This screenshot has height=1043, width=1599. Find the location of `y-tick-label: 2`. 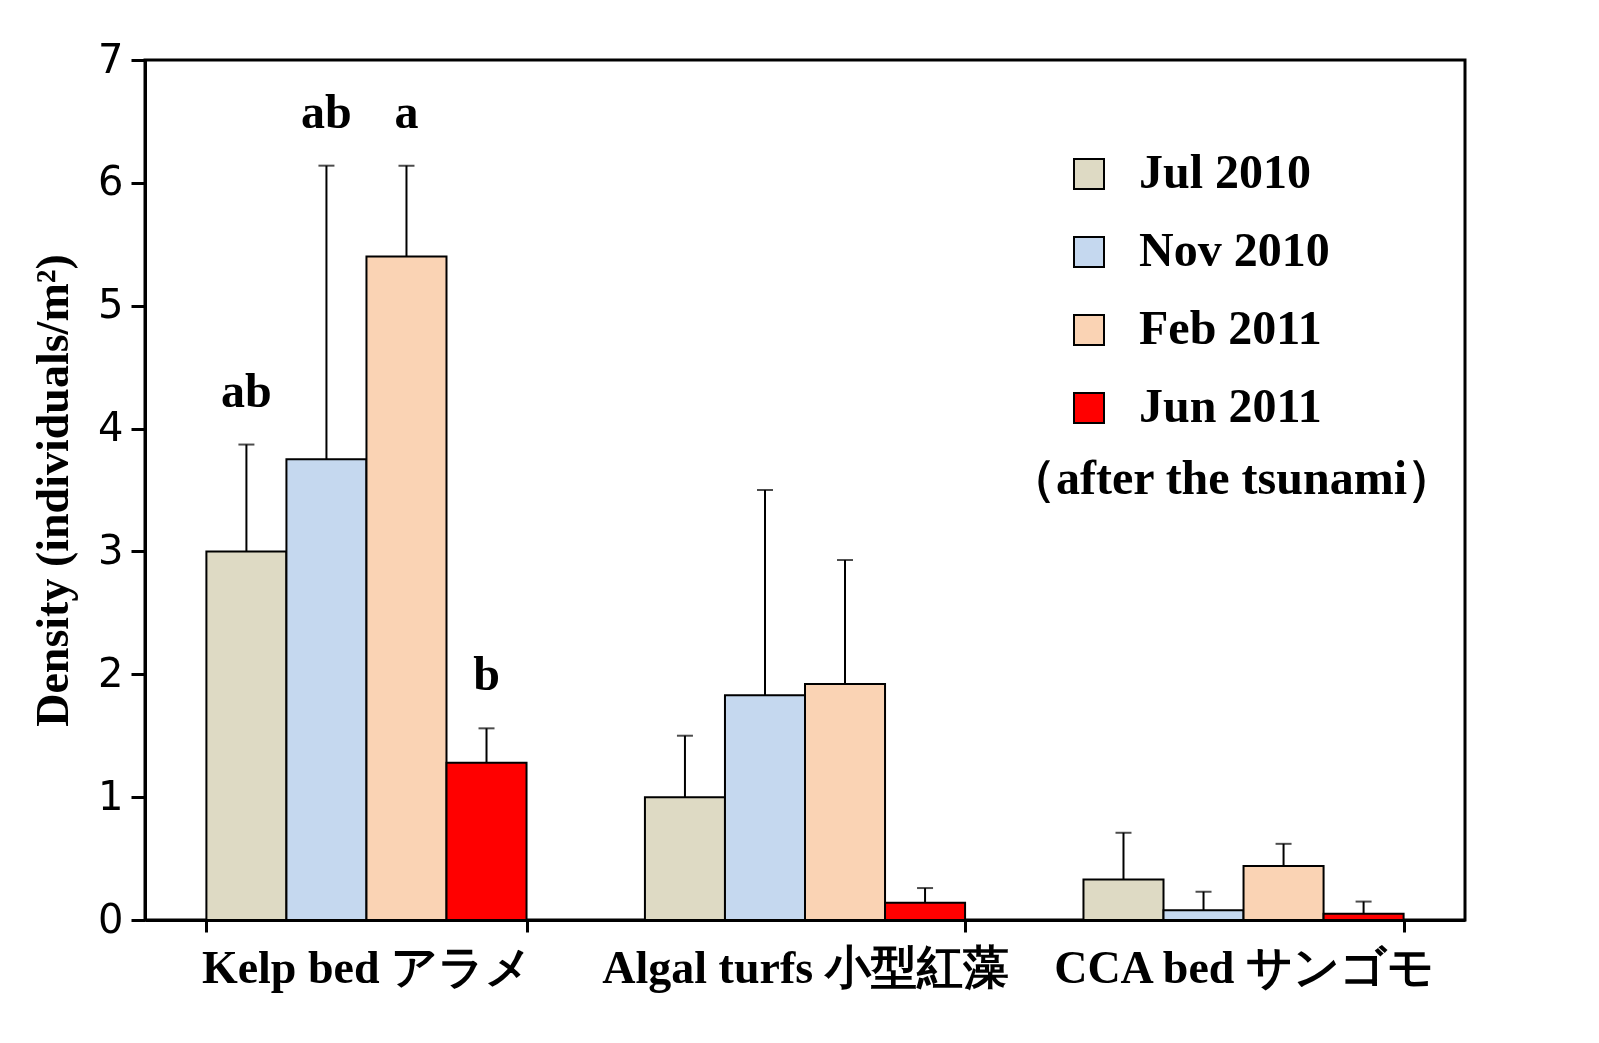

y-tick-label: 2 is located at coordinates (111, 672).